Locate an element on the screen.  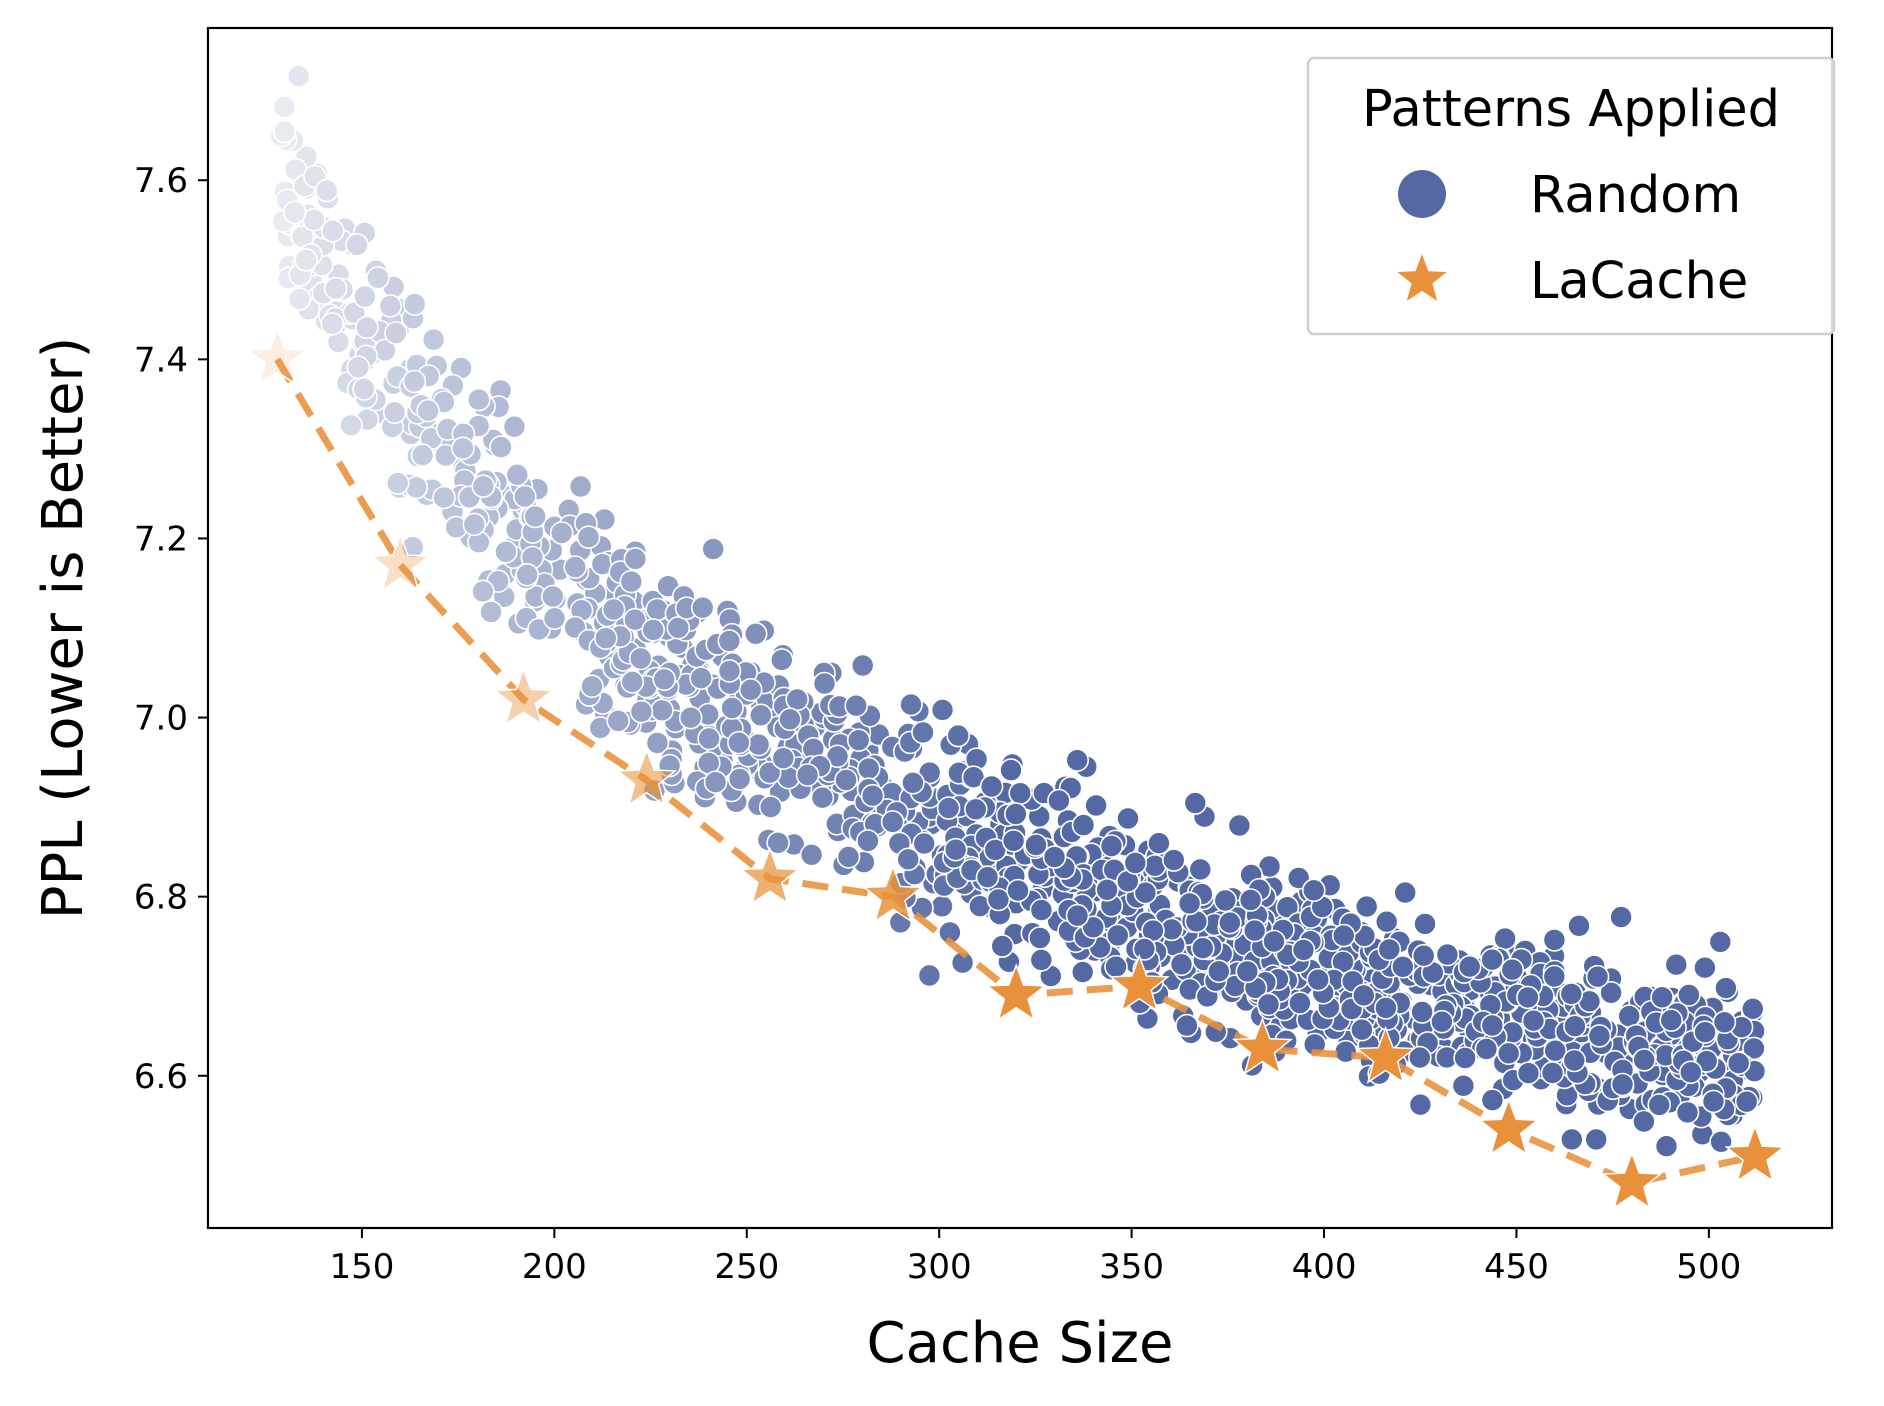
y-tick-label: 7.0 is located at coordinates (161, 719).